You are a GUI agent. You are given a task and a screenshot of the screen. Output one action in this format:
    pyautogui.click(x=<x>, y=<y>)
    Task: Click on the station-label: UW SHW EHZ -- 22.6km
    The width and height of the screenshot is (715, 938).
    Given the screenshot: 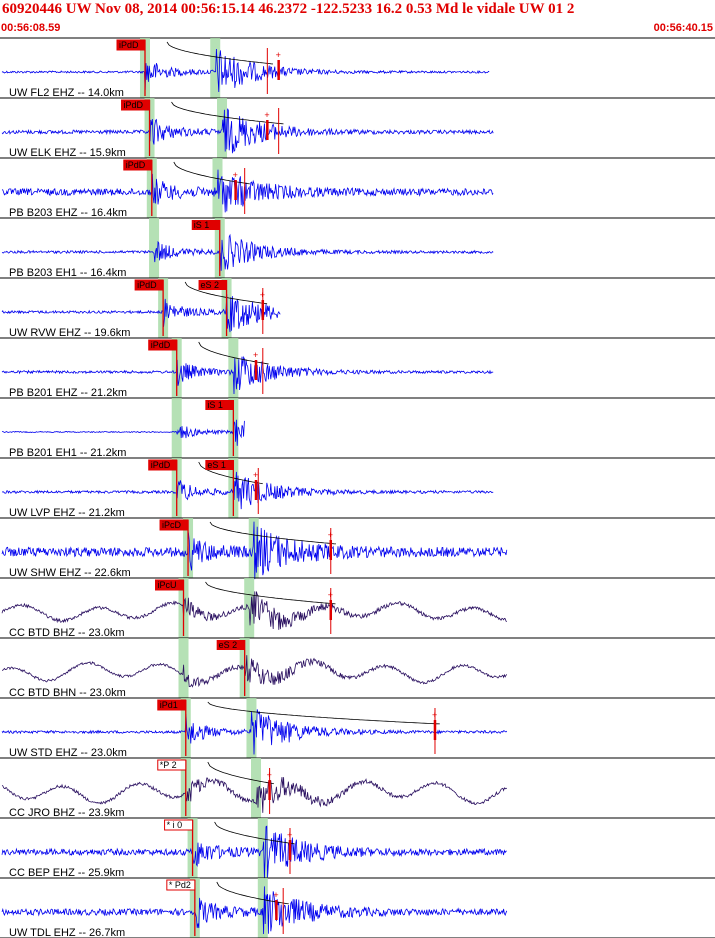 What is the action you would take?
    pyautogui.click(x=70, y=573)
    